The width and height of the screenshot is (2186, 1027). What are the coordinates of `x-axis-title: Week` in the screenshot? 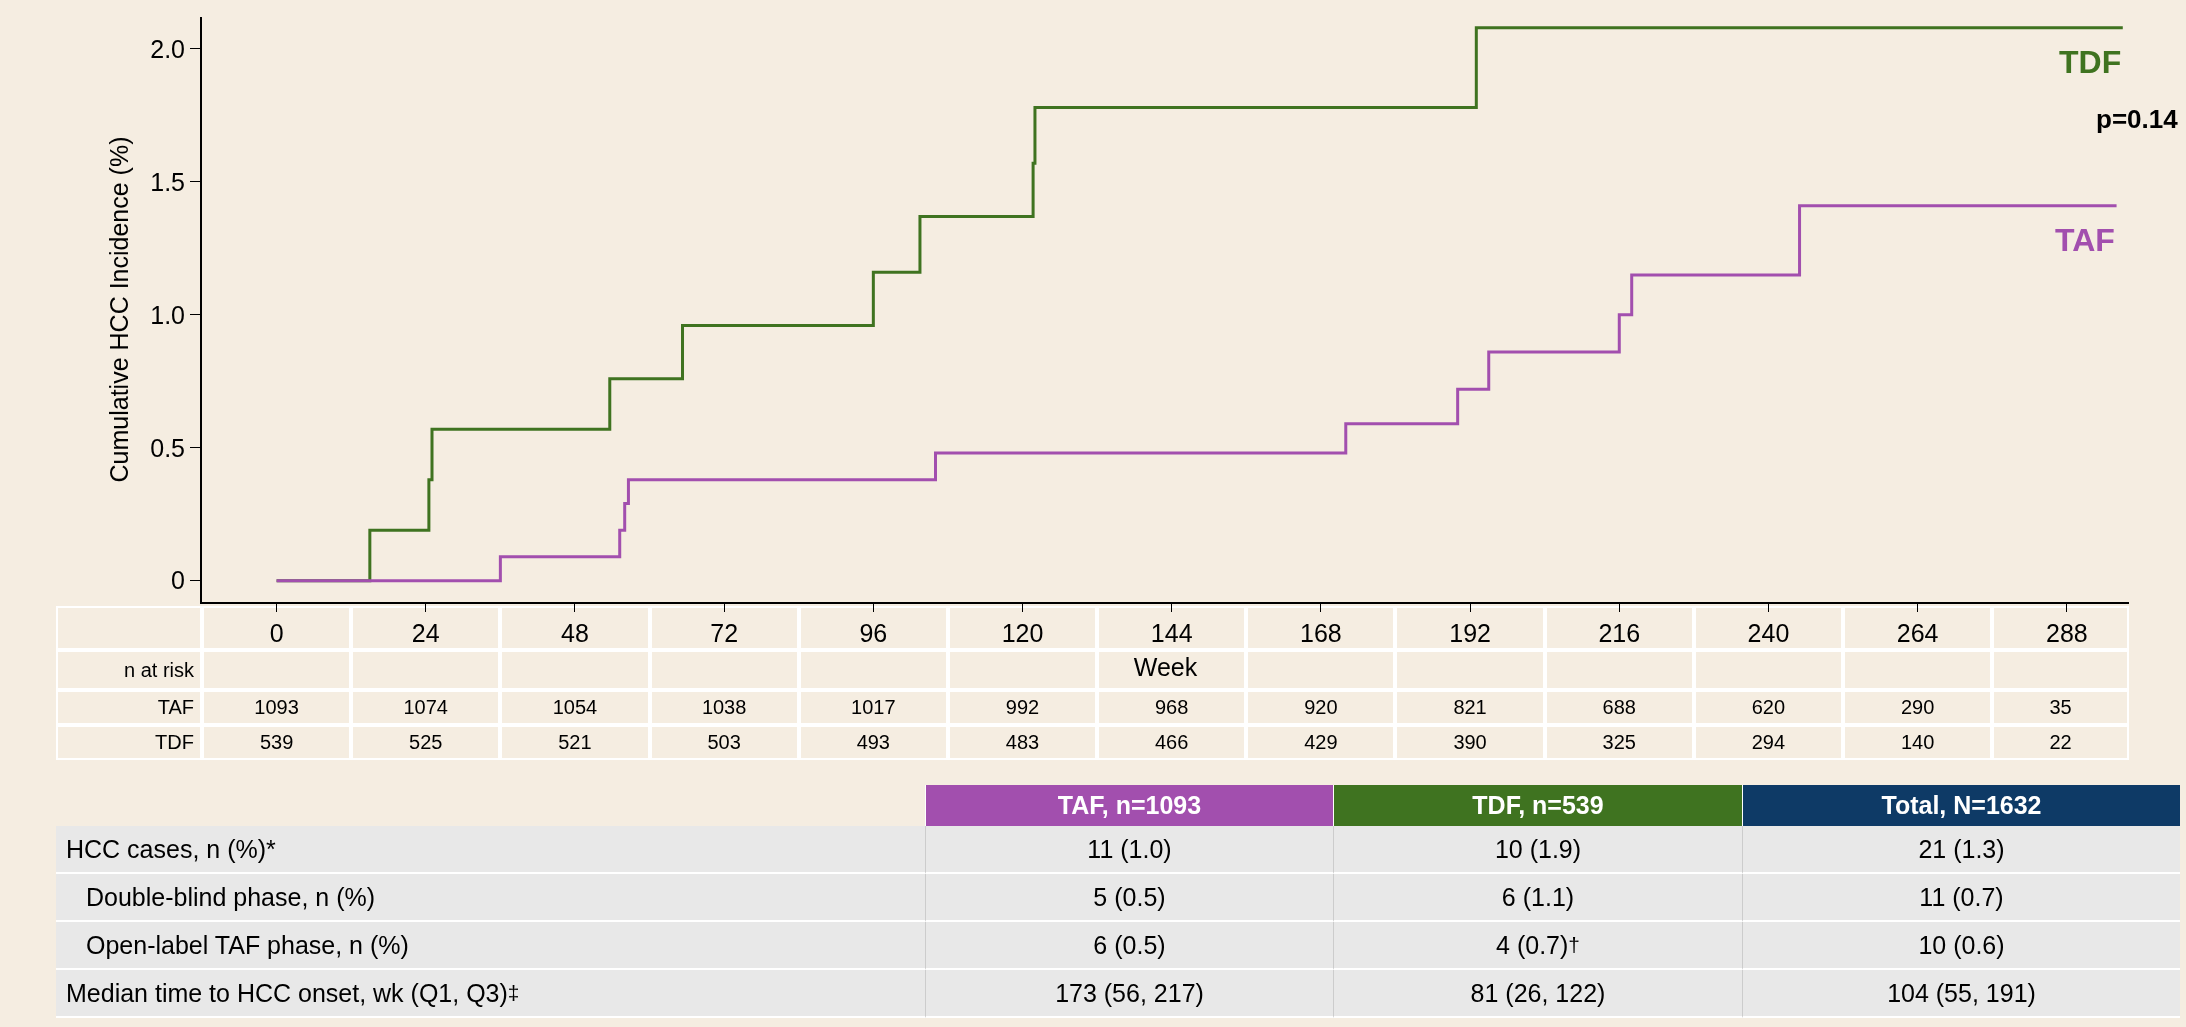 It's located at (1165, 666).